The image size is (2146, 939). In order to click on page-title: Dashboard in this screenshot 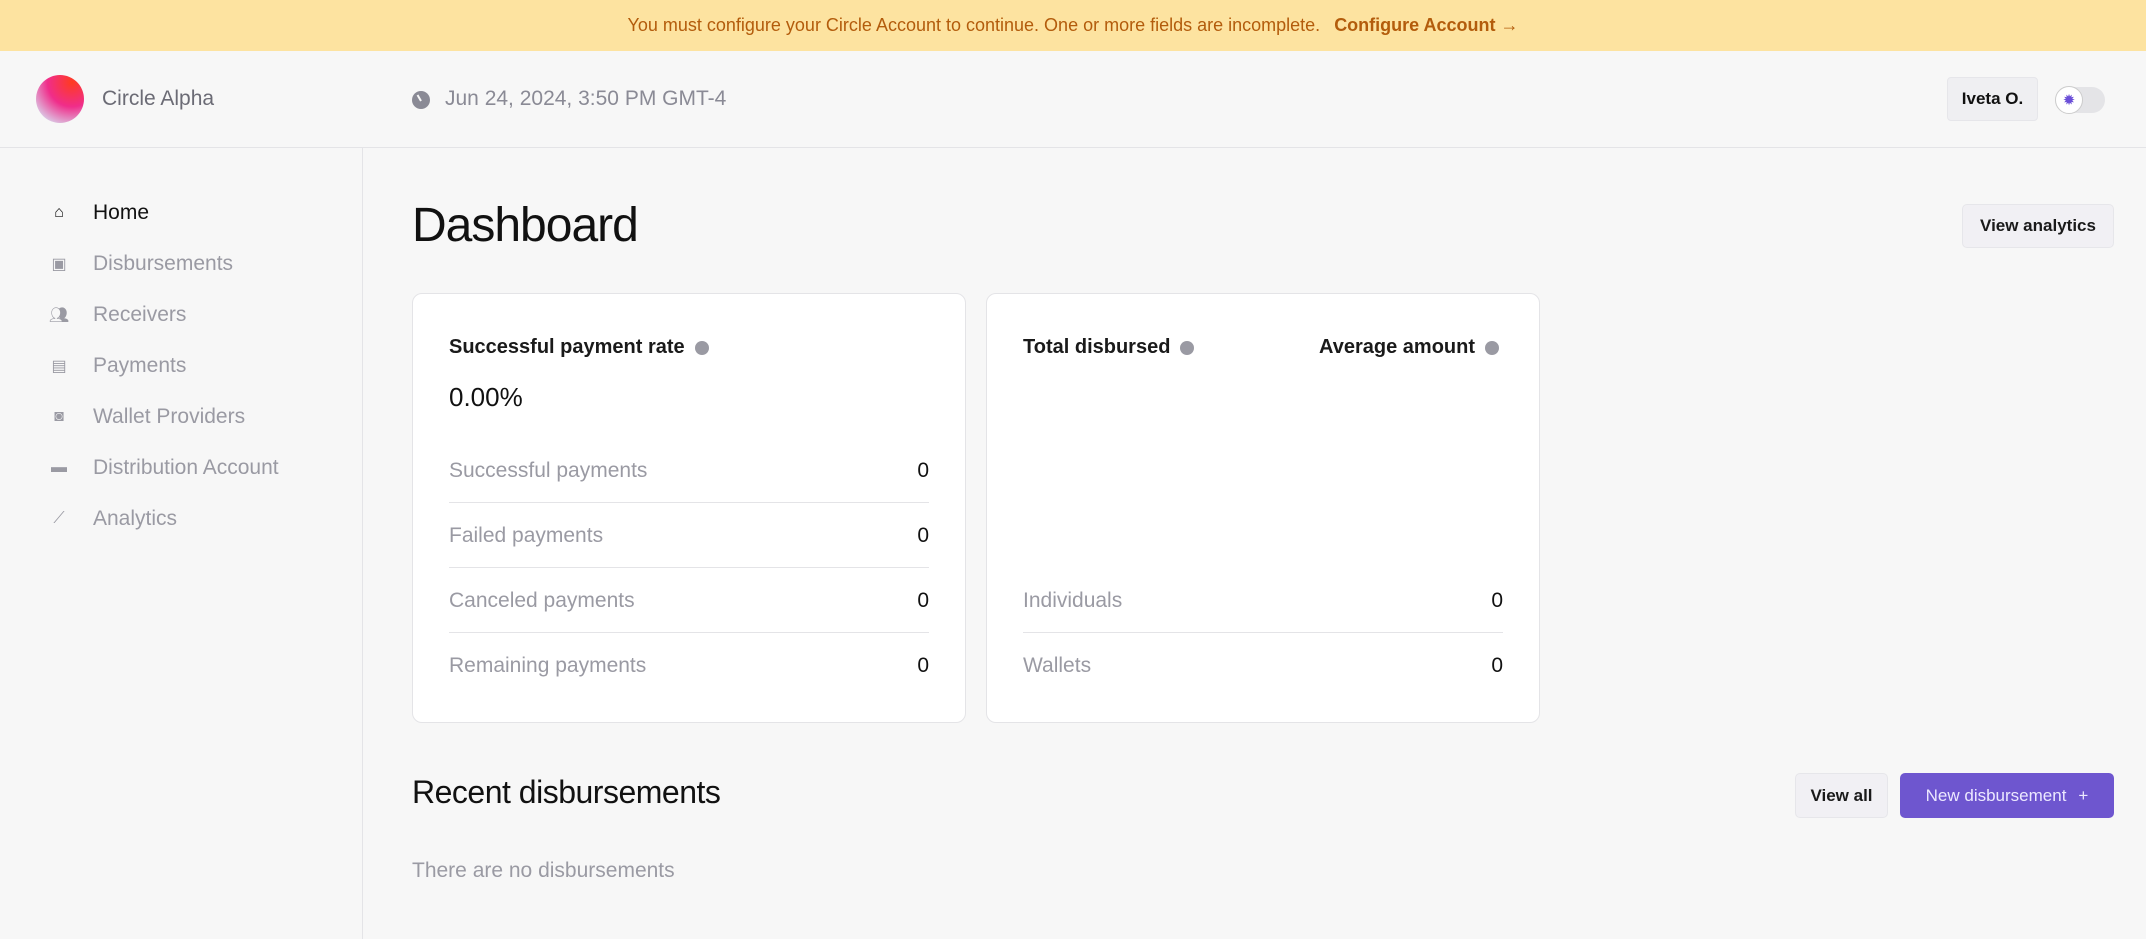, I will do `click(525, 225)`.